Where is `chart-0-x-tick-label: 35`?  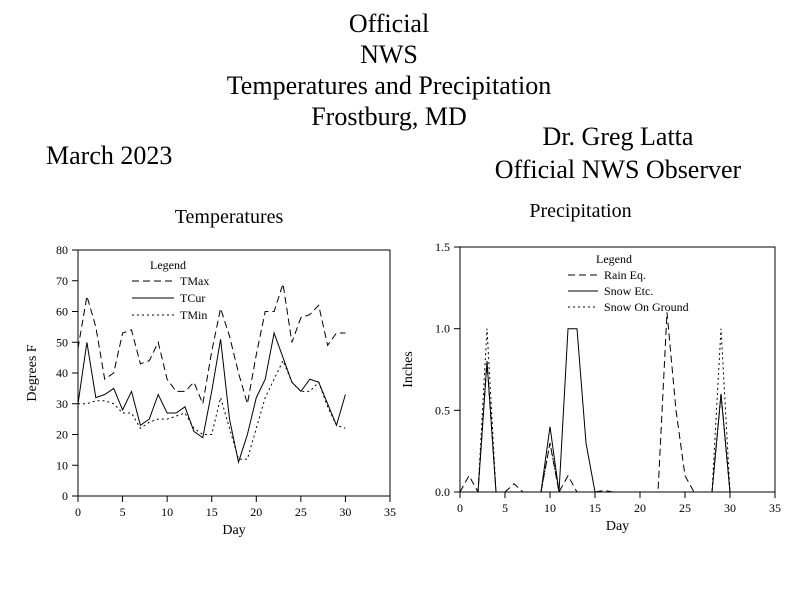 chart-0-x-tick-label: 35 is located at coordinates (390, 512).